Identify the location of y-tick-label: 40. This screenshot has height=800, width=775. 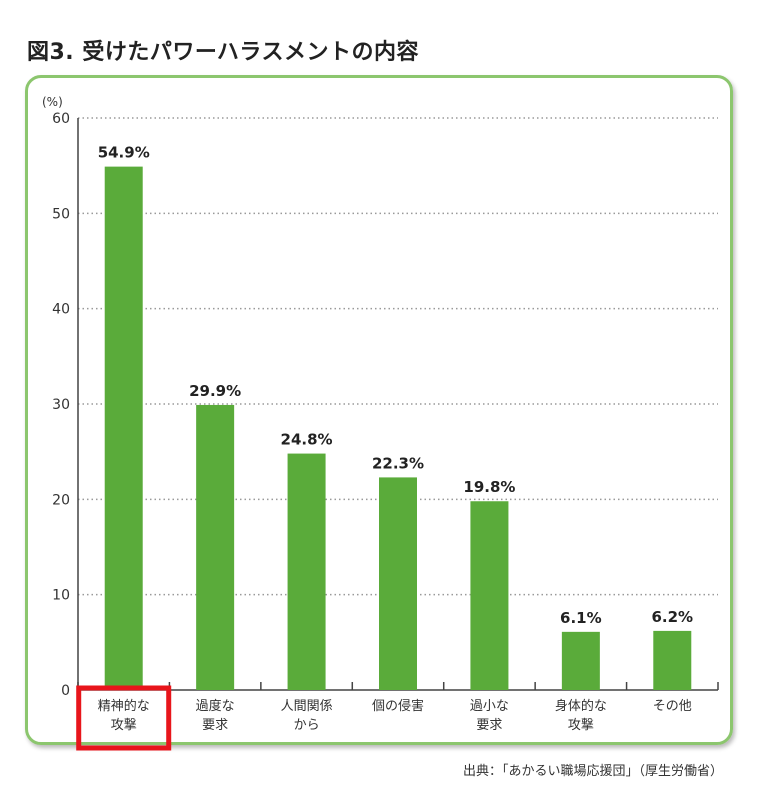
(61, 310).